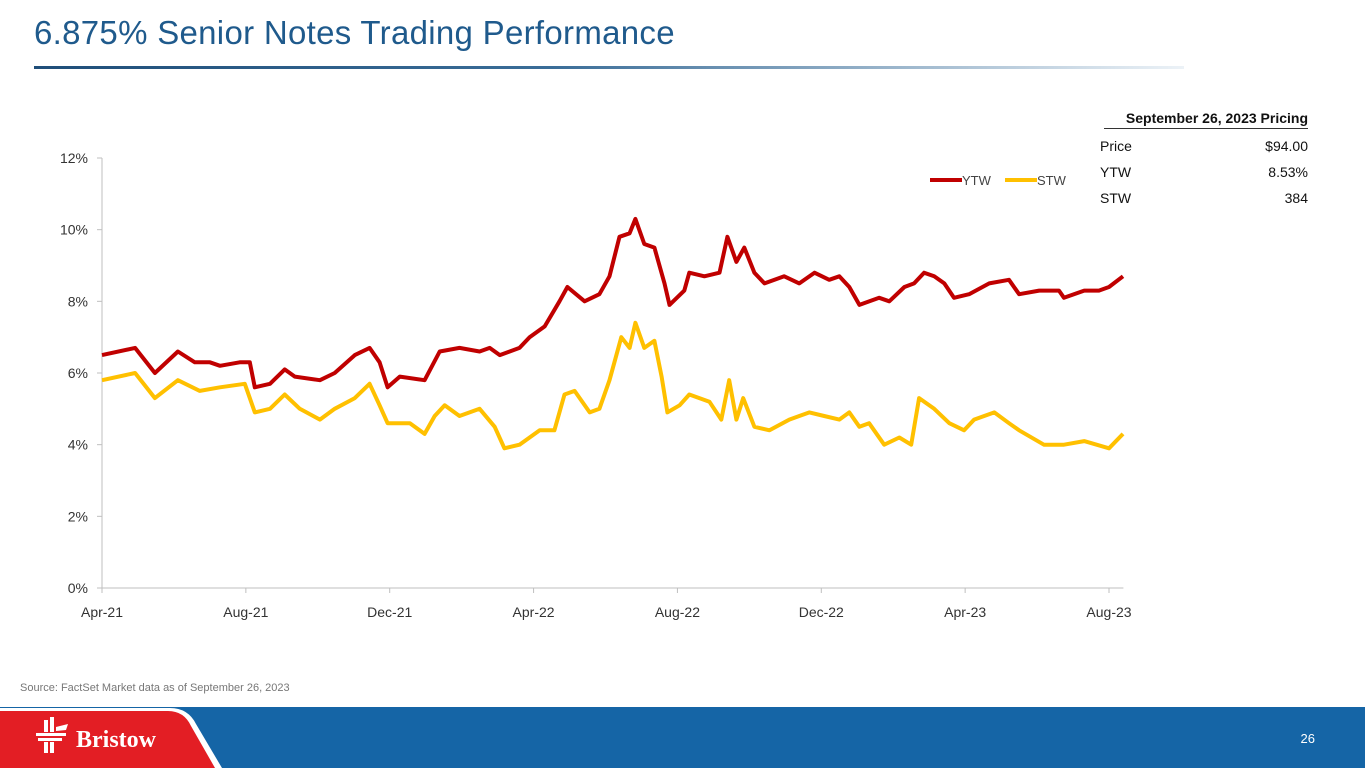 This screenshot has width=1365, height=768. What do you see at coordinates (78, 445) in the screenshot?
I see `y-tick-label: 4%` at bounding box center [78, 445].